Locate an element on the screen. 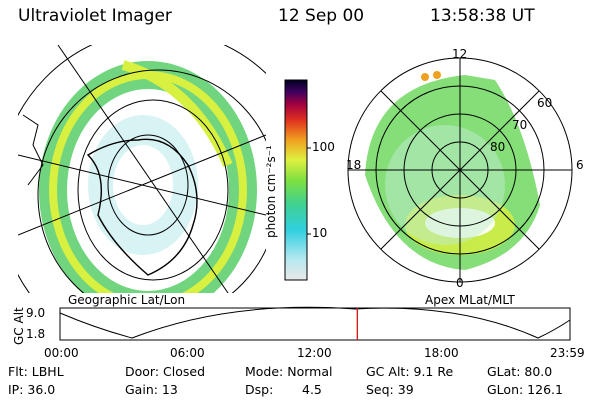 The image size is (600, 400). time-label: 13:58:38 UT is located at coordinates (482, 16).